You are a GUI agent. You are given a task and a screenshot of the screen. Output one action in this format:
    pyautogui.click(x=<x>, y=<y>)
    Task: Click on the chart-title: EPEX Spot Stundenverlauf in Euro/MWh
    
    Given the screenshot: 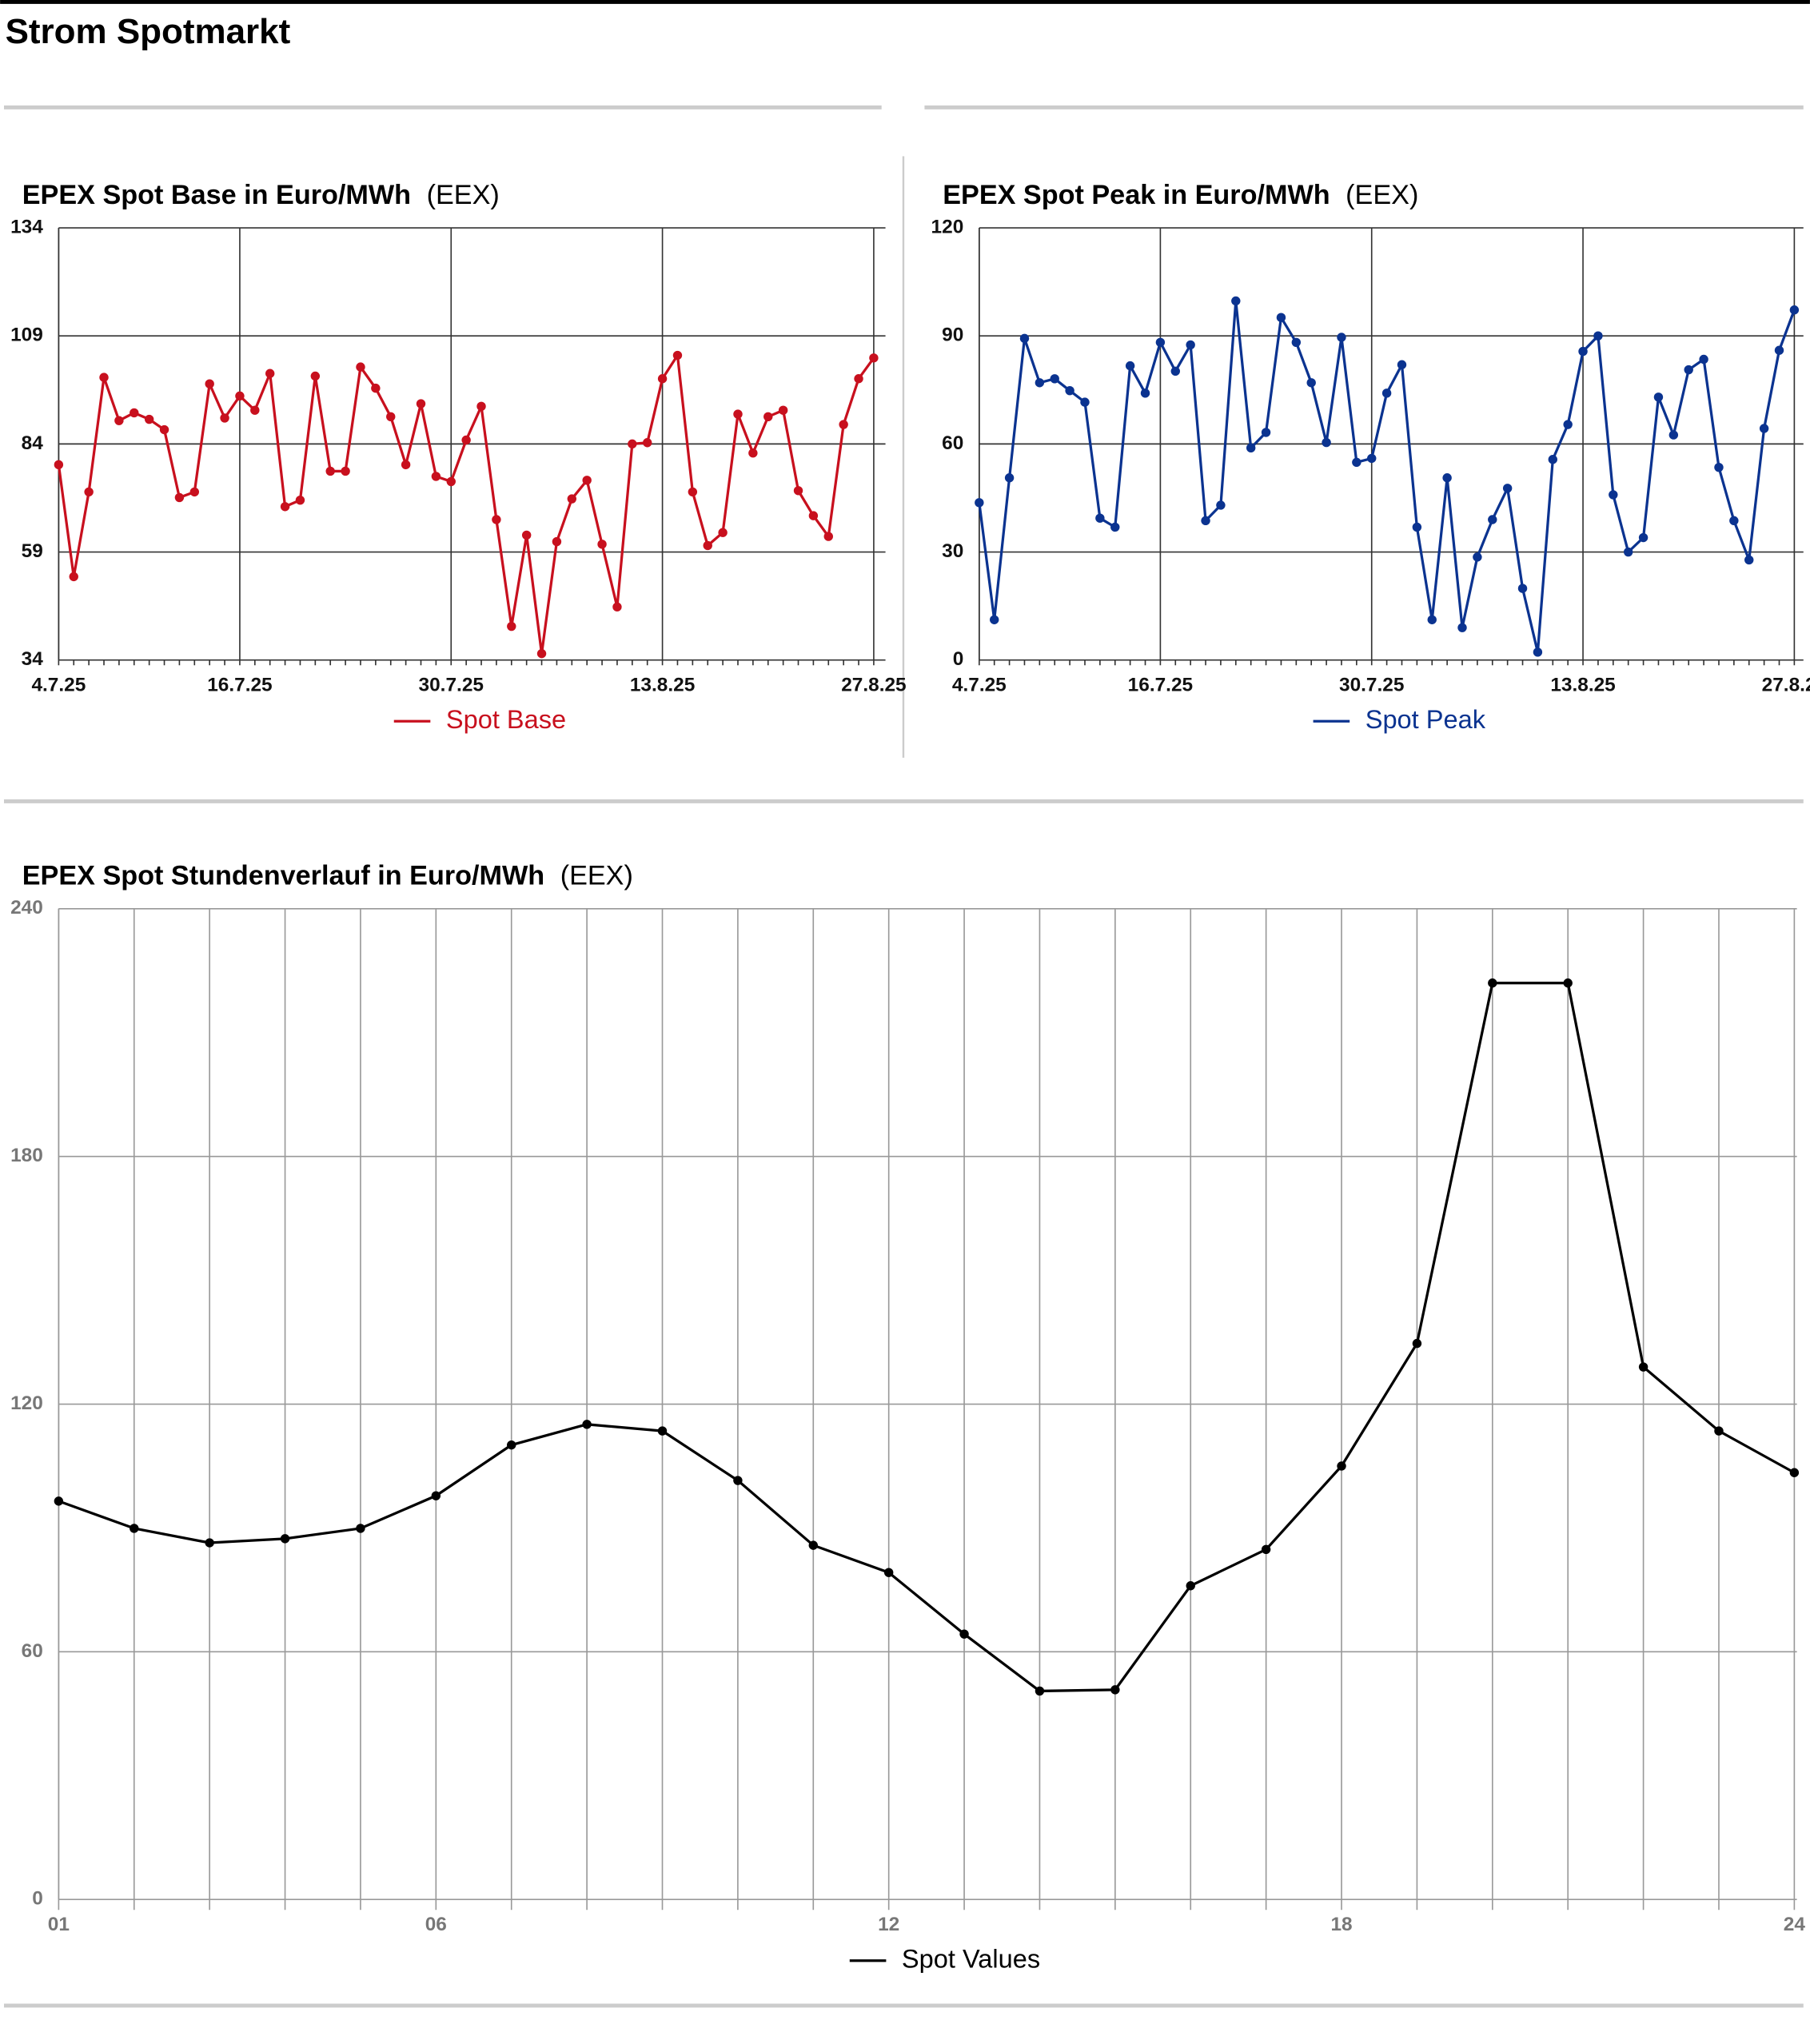 What is the action you would take?
    pyautogui.click(x=283, y=876)
    